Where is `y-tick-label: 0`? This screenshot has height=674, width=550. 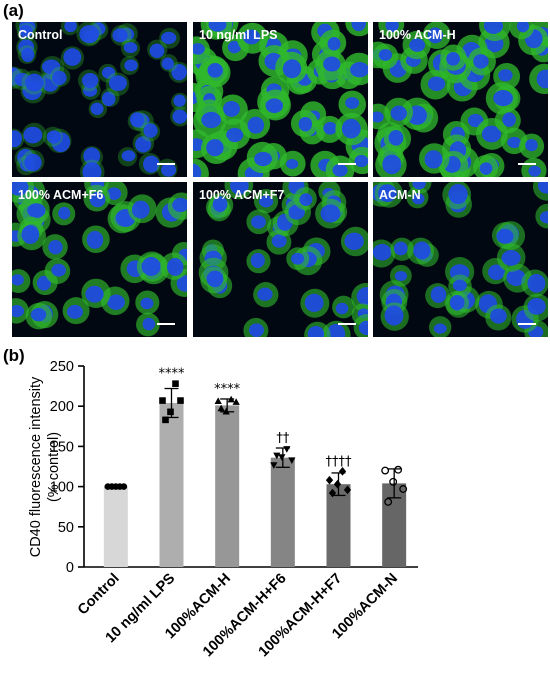 y-tick-label: 0 is located at coordinates (70, 568).